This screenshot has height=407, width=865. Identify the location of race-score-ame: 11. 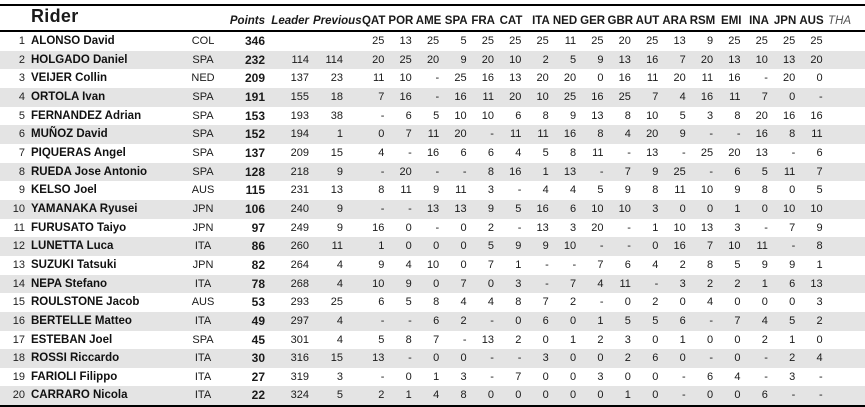
(433, 134).